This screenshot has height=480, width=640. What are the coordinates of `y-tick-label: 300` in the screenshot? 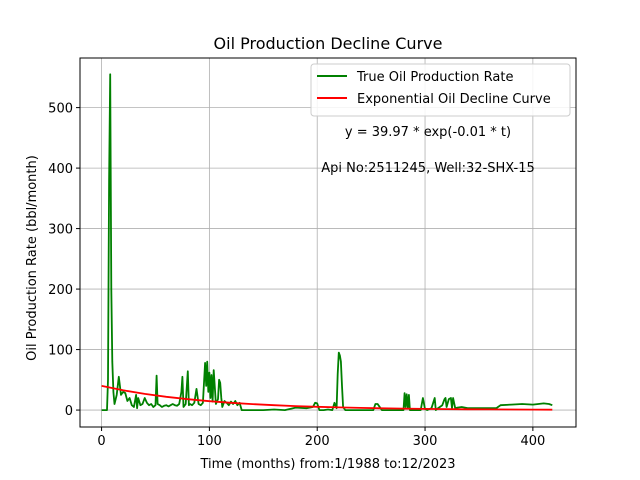 It's located at (60, 230).